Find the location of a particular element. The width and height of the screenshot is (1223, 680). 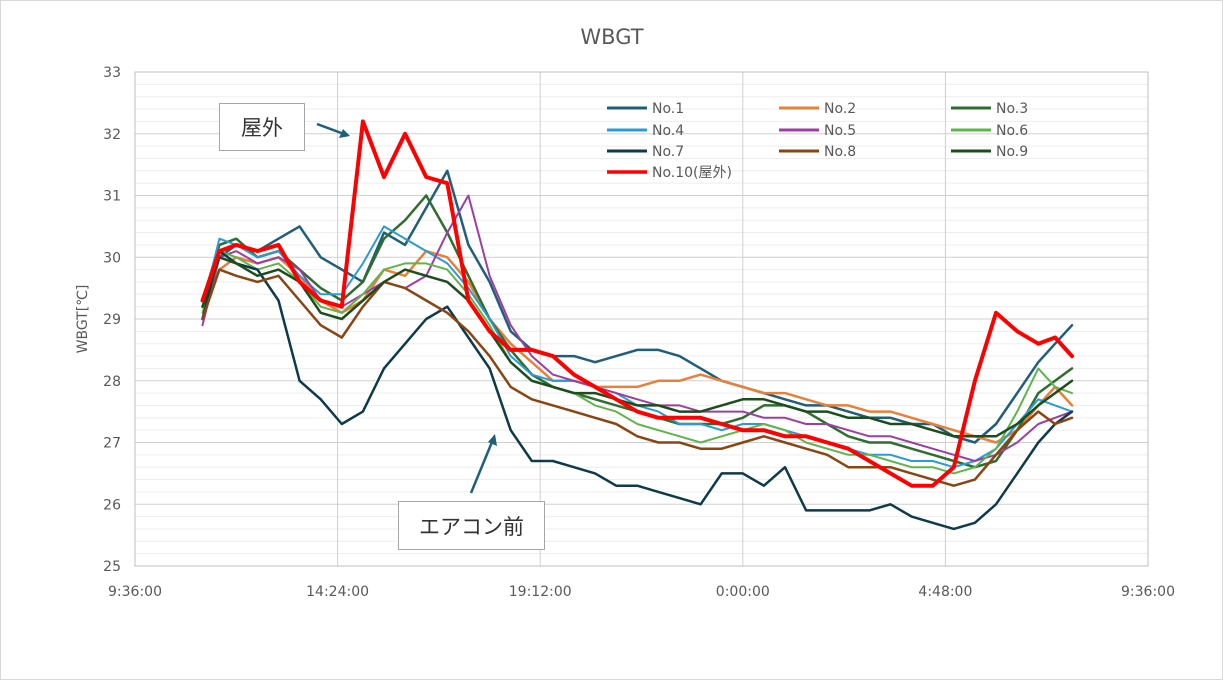

ac-front-arrowhead is located at coordinates (492, 440).